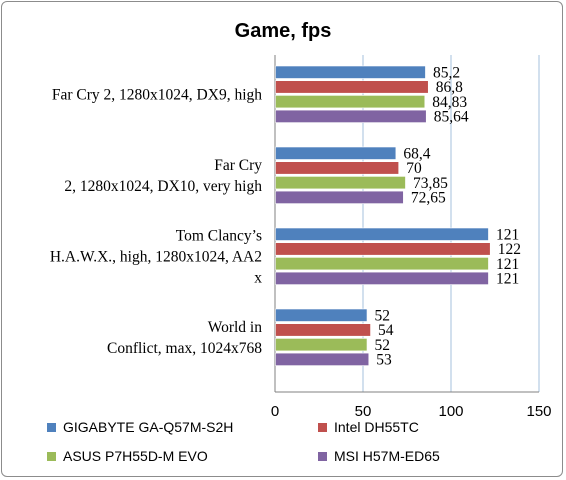  What do you see at coordinates (363, 411) in the screenshot?
I see `x-tick-label: 50` at bounding box center [363, 411].